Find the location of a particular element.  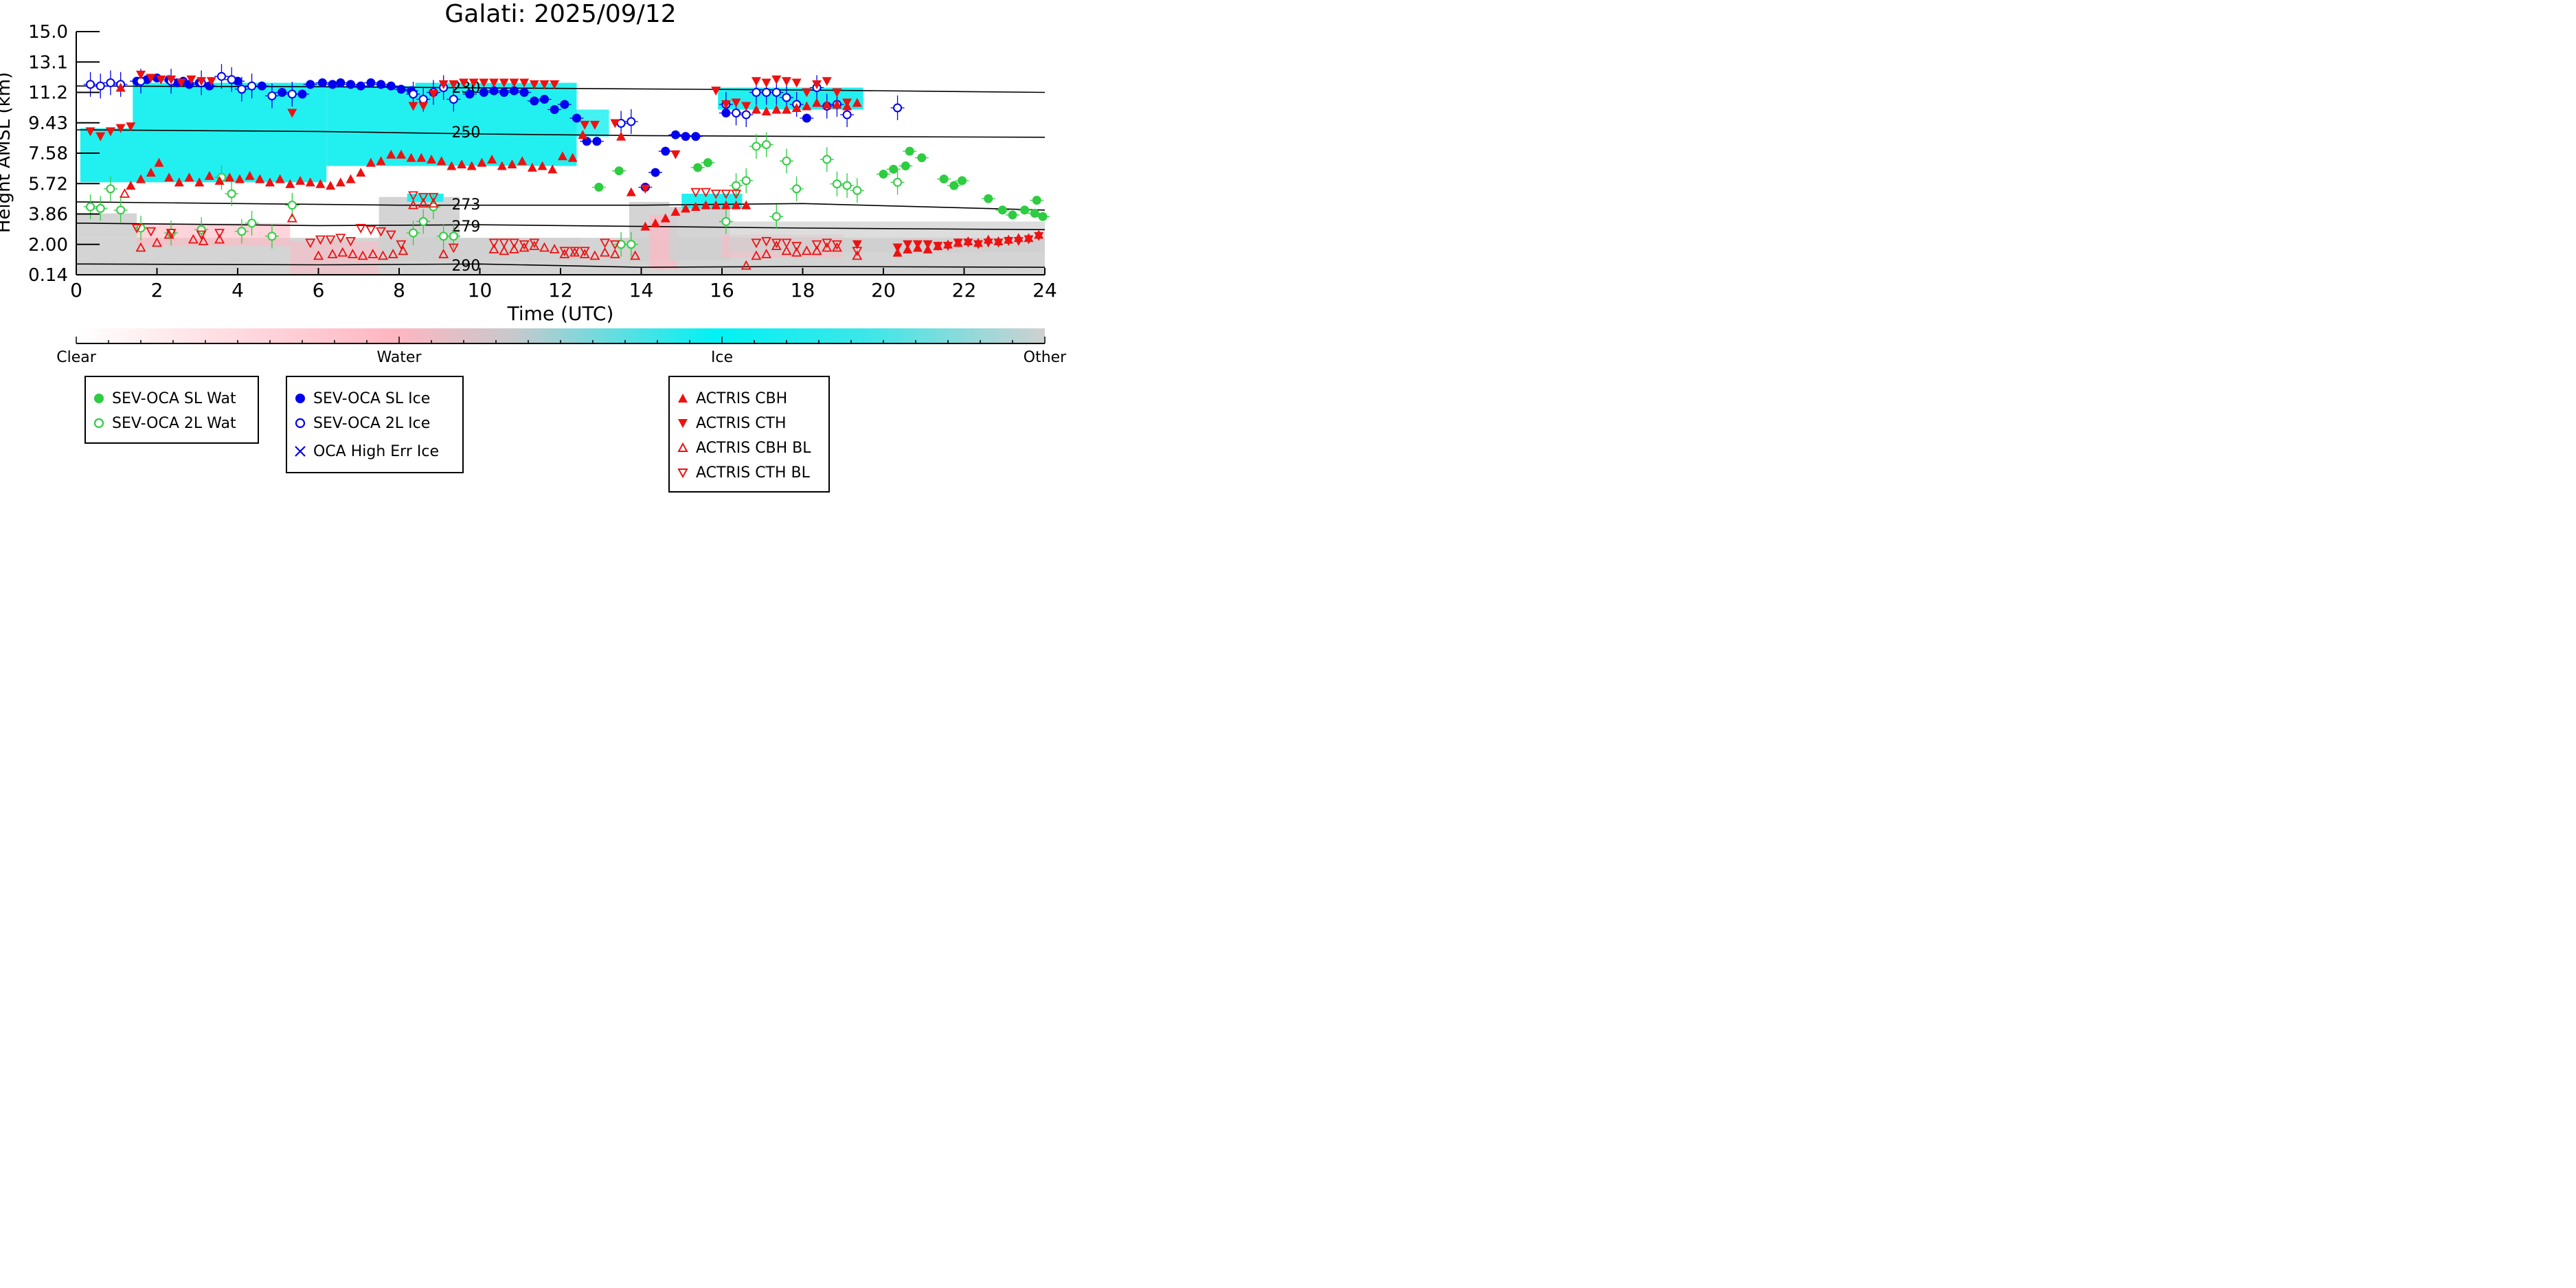

x-tick-label: 6 is located at coordinates (319, 290).